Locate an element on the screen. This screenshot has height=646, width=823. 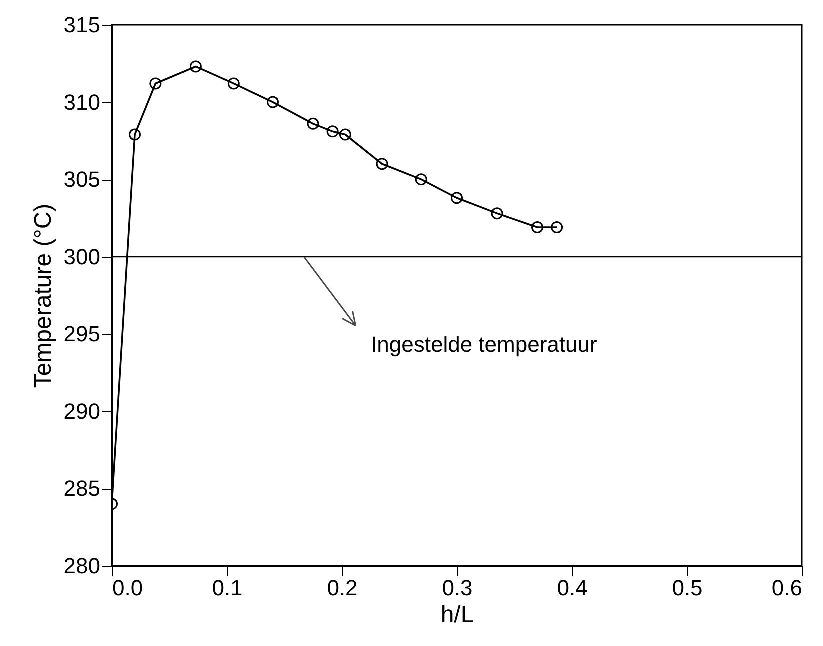
y-tick-label: 315 is located at coordinates (82, 25).